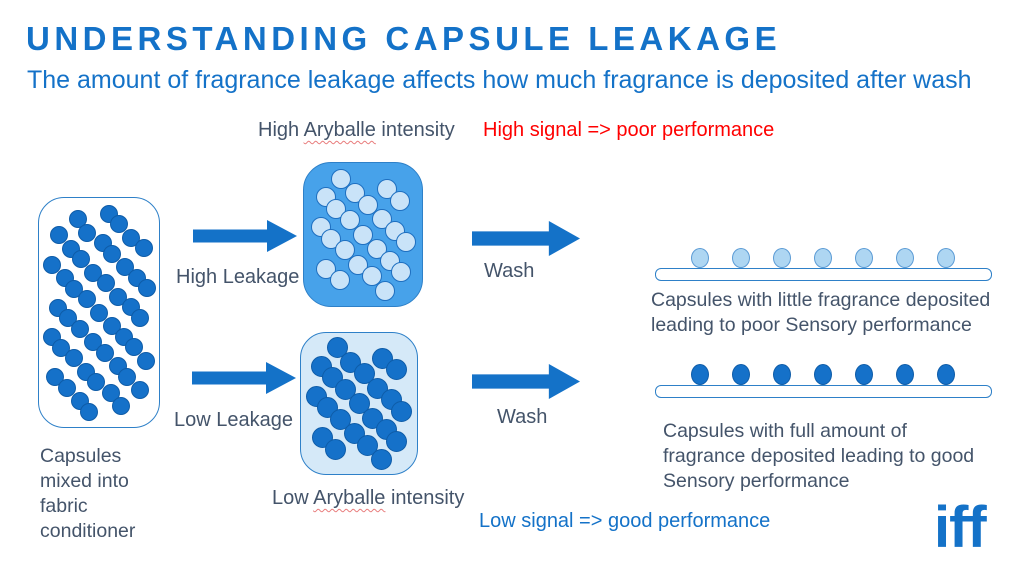 The height and width of the screenshot is (564, 1024). What do you see at coordinates (415, 130) in the screenshot?
I see `high-intensity-suffix: intensity` at bounding box center [415, 130].